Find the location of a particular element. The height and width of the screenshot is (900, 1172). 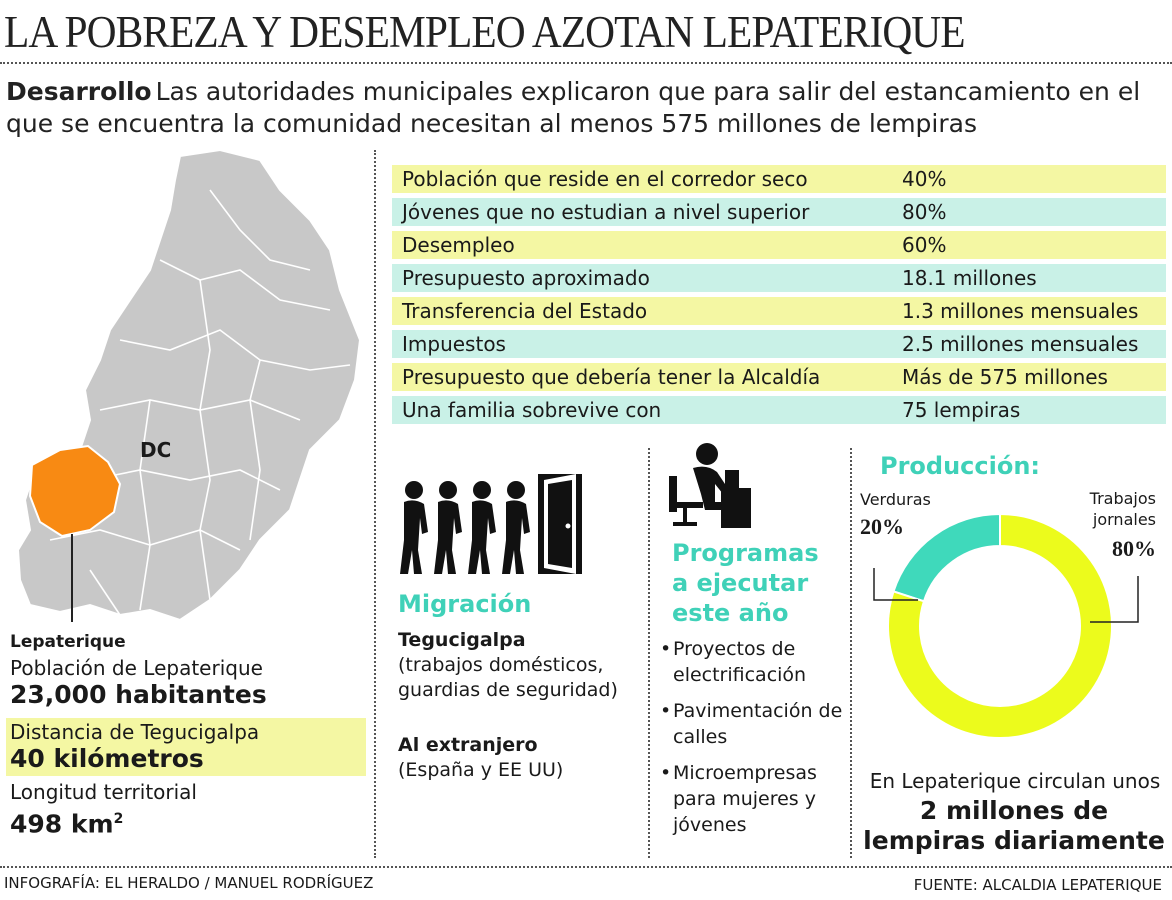

stat-label: Transferencia del Estado is located at coordinates (525, 311).